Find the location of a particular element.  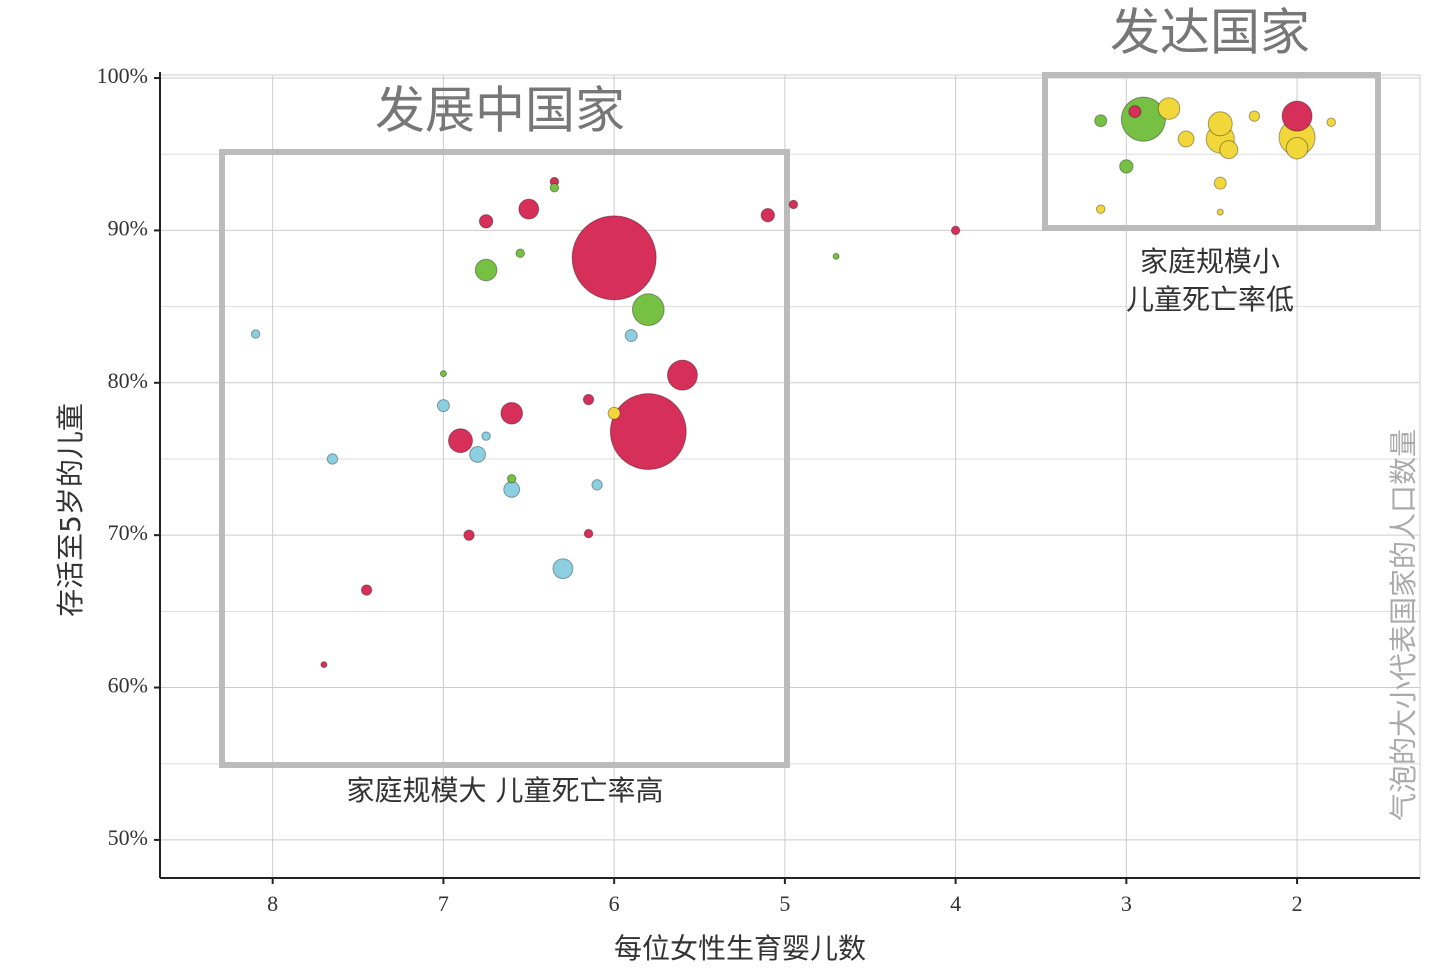

y-axis-label: 存活至5岁的儿童 is located at coordinates (70, 510).